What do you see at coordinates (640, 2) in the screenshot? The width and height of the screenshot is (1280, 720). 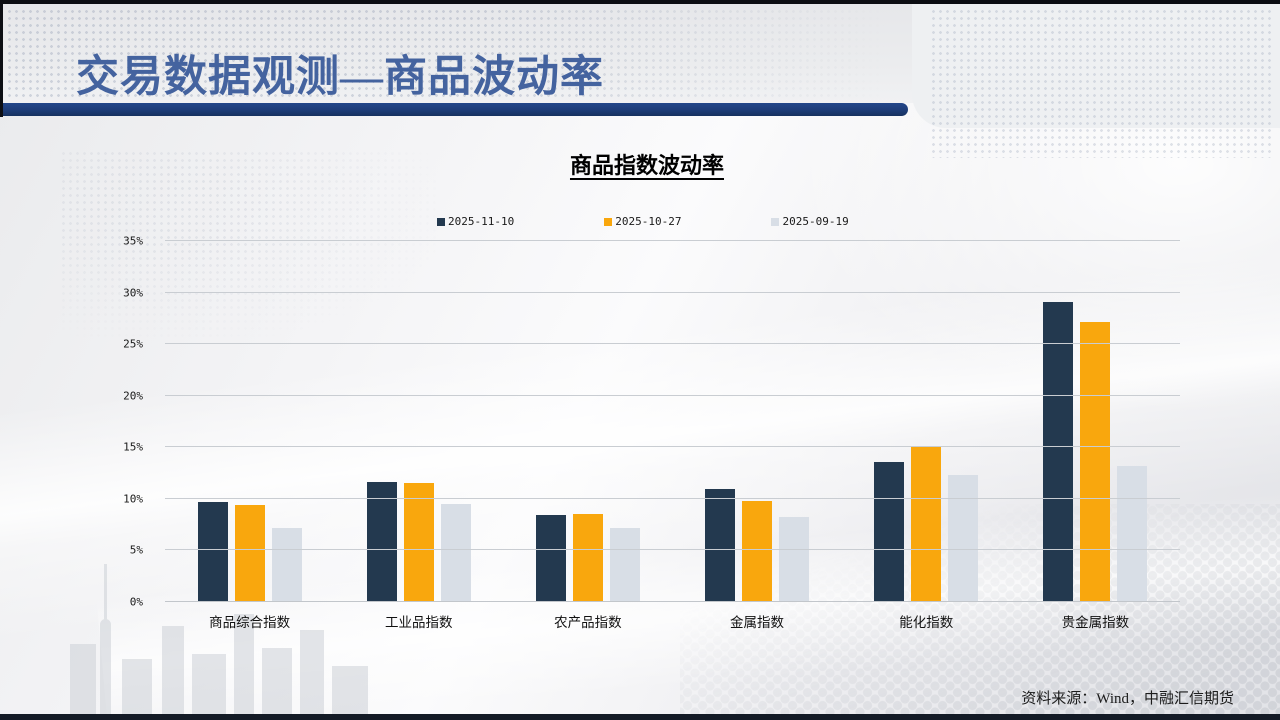 I see `top-border-strip` at bounding box center [640, 2].